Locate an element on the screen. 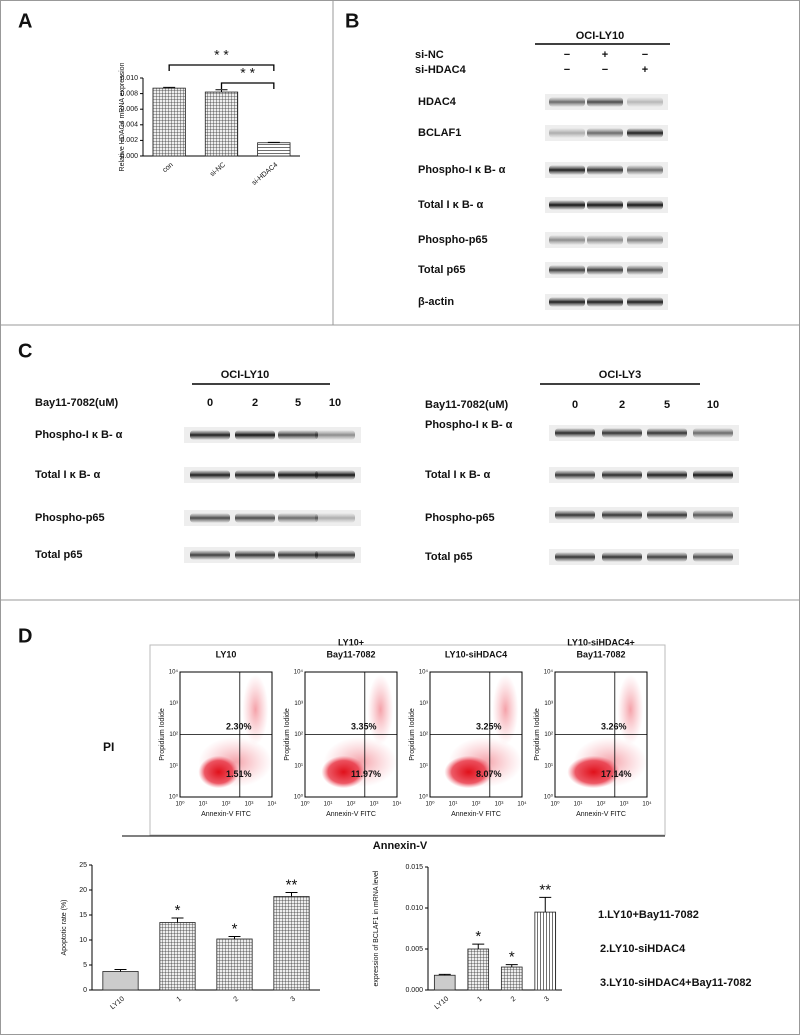 The height and width of the screenshot is (1035, 800). axis-title: Annexin-V is located at coordinates (400, 846).